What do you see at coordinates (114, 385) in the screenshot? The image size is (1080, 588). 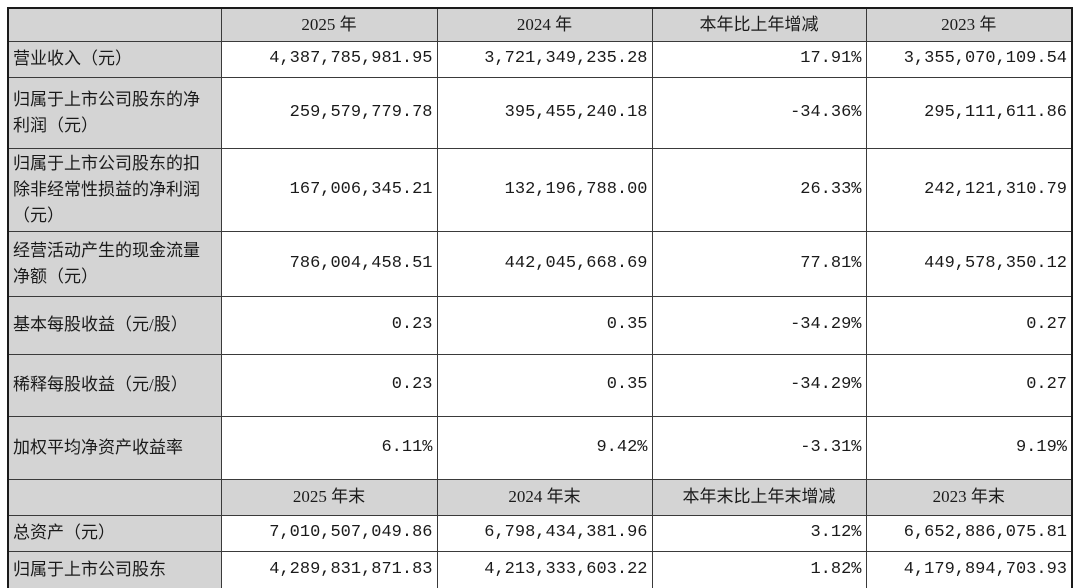 I see `row-label: 稀释每股收益（元/股）` at bounding box center [114, 385].